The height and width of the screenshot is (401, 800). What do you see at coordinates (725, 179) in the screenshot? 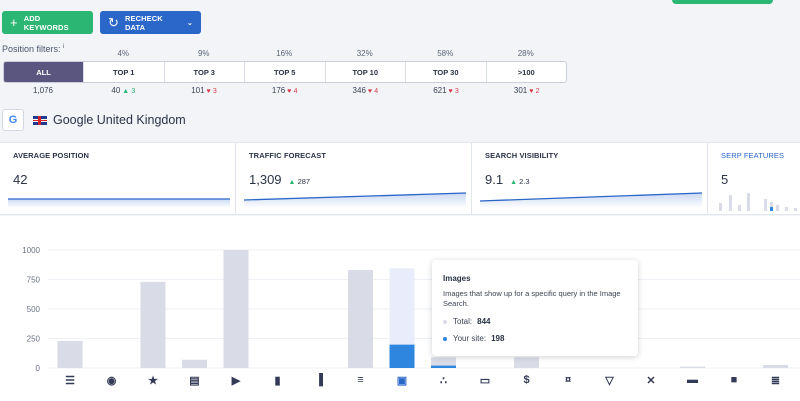
I see `kpi-value: 5` at bounding box center [725, 179].